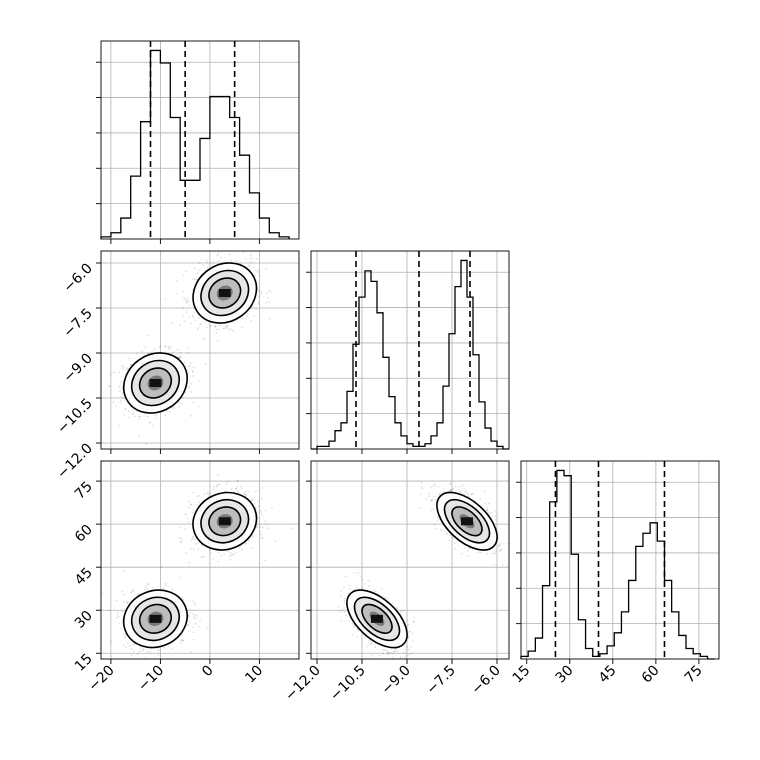 The image size is (760, 760). I want to click on y-tick-label-p2: 60, so click(84, 534).